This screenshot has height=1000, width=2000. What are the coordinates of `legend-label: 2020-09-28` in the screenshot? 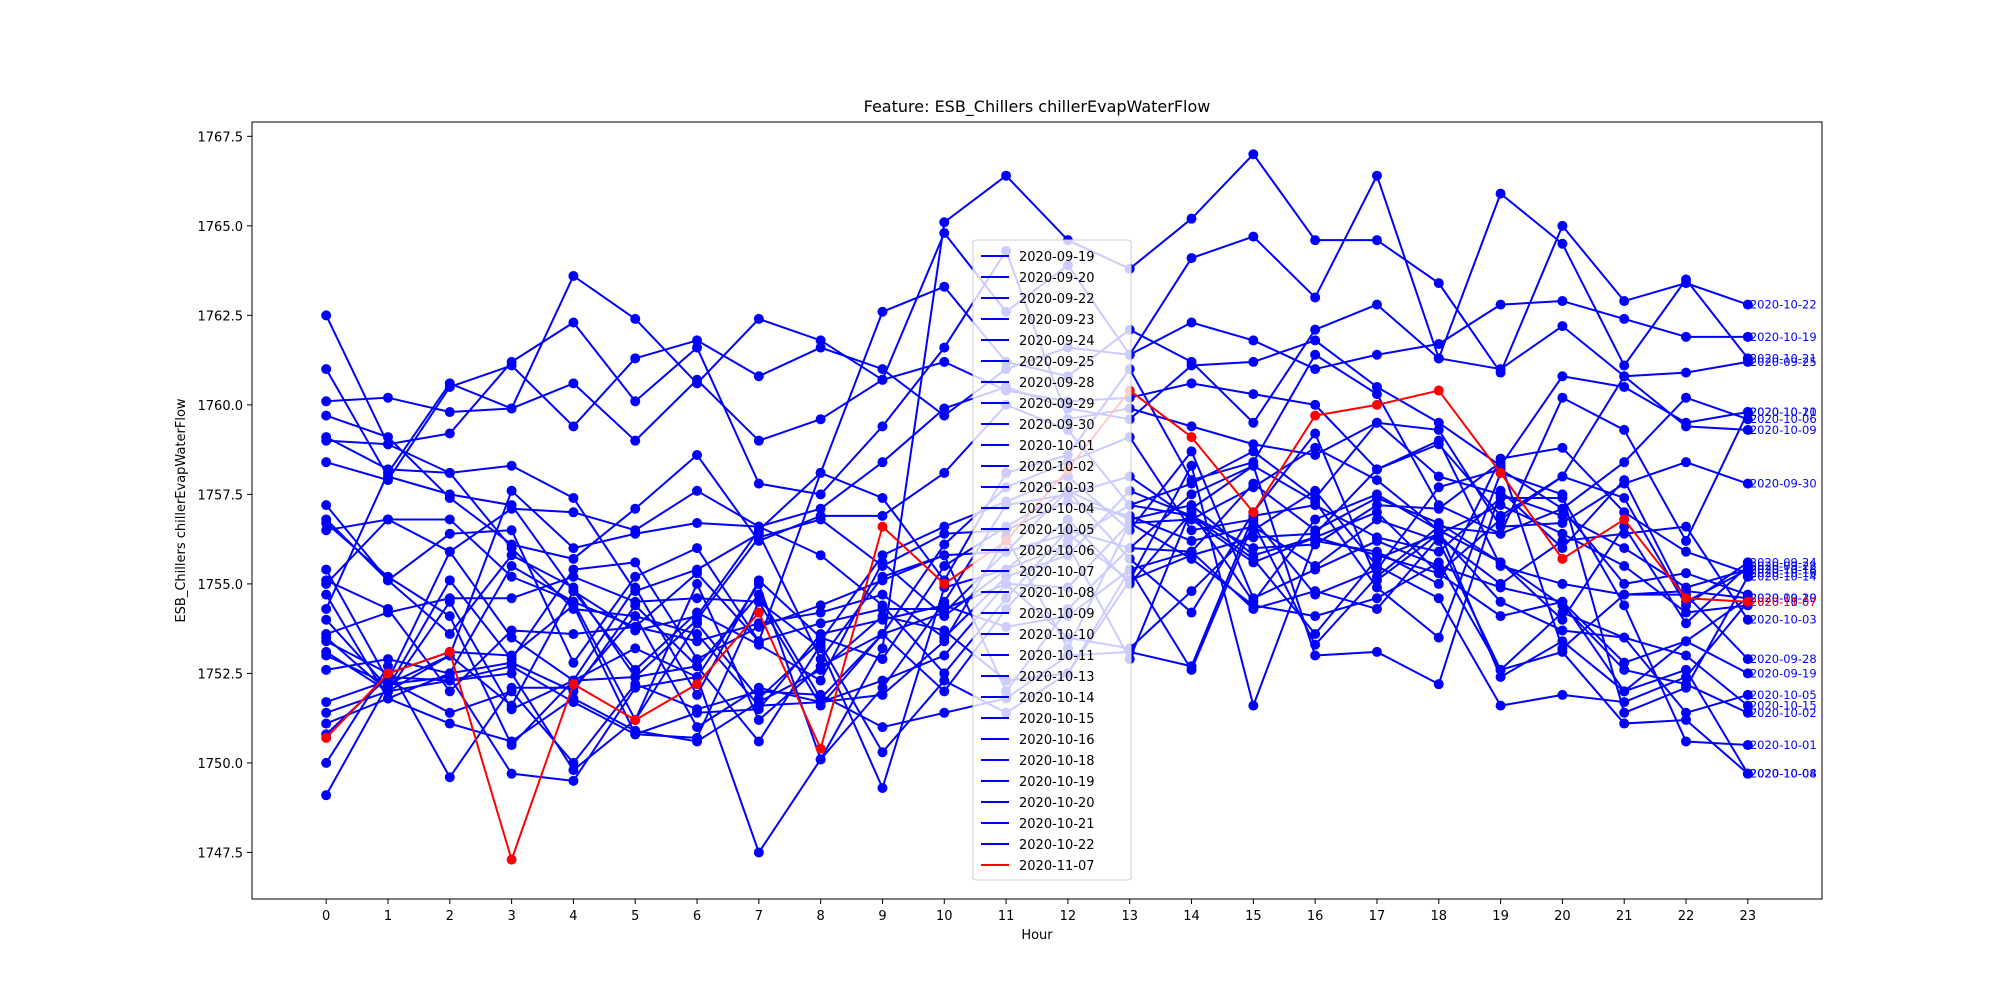 It's located at (1057, 383).